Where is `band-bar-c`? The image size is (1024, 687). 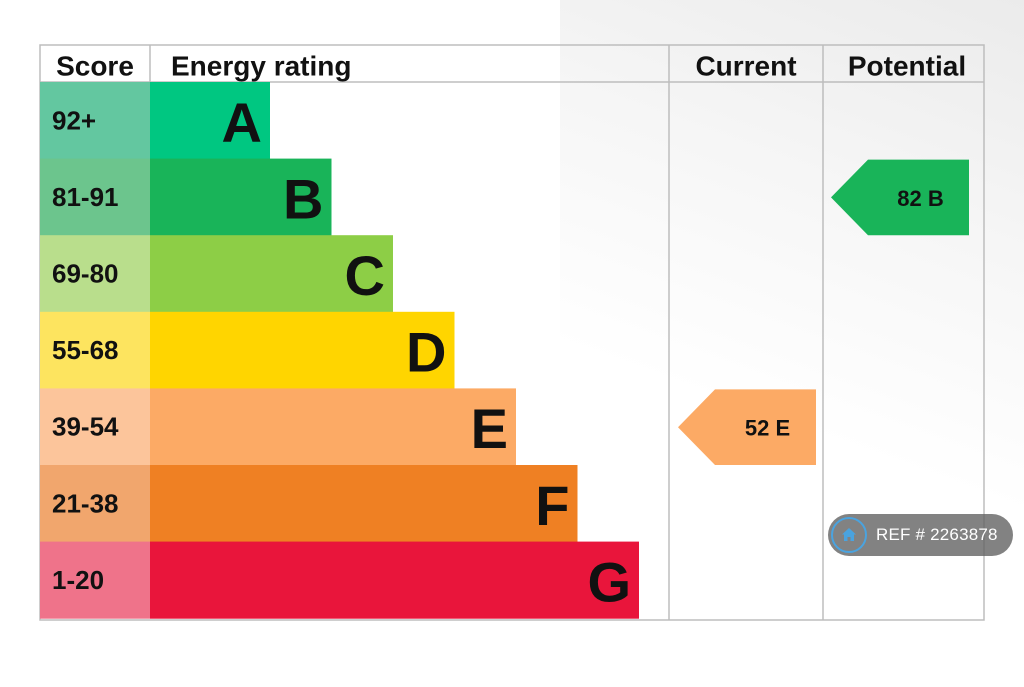
band-bar-c is located at coordinates (271, 274).